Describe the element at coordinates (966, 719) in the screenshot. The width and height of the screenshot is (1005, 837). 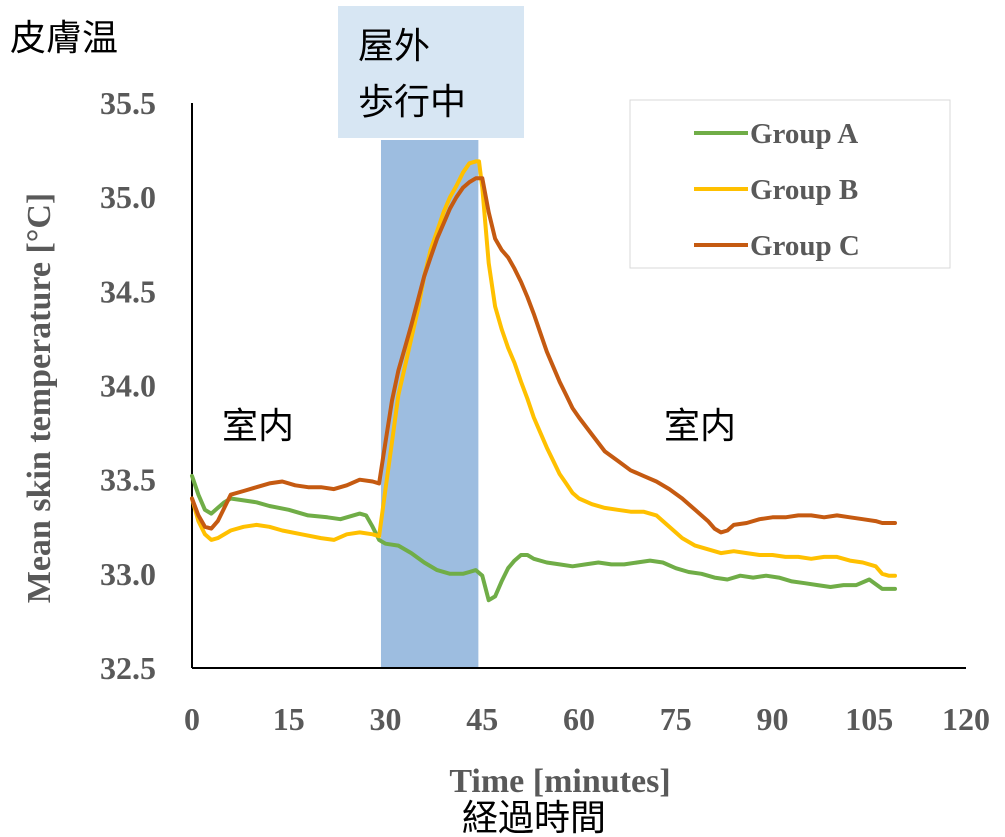
I see `x-tick-label: 120` at that location.